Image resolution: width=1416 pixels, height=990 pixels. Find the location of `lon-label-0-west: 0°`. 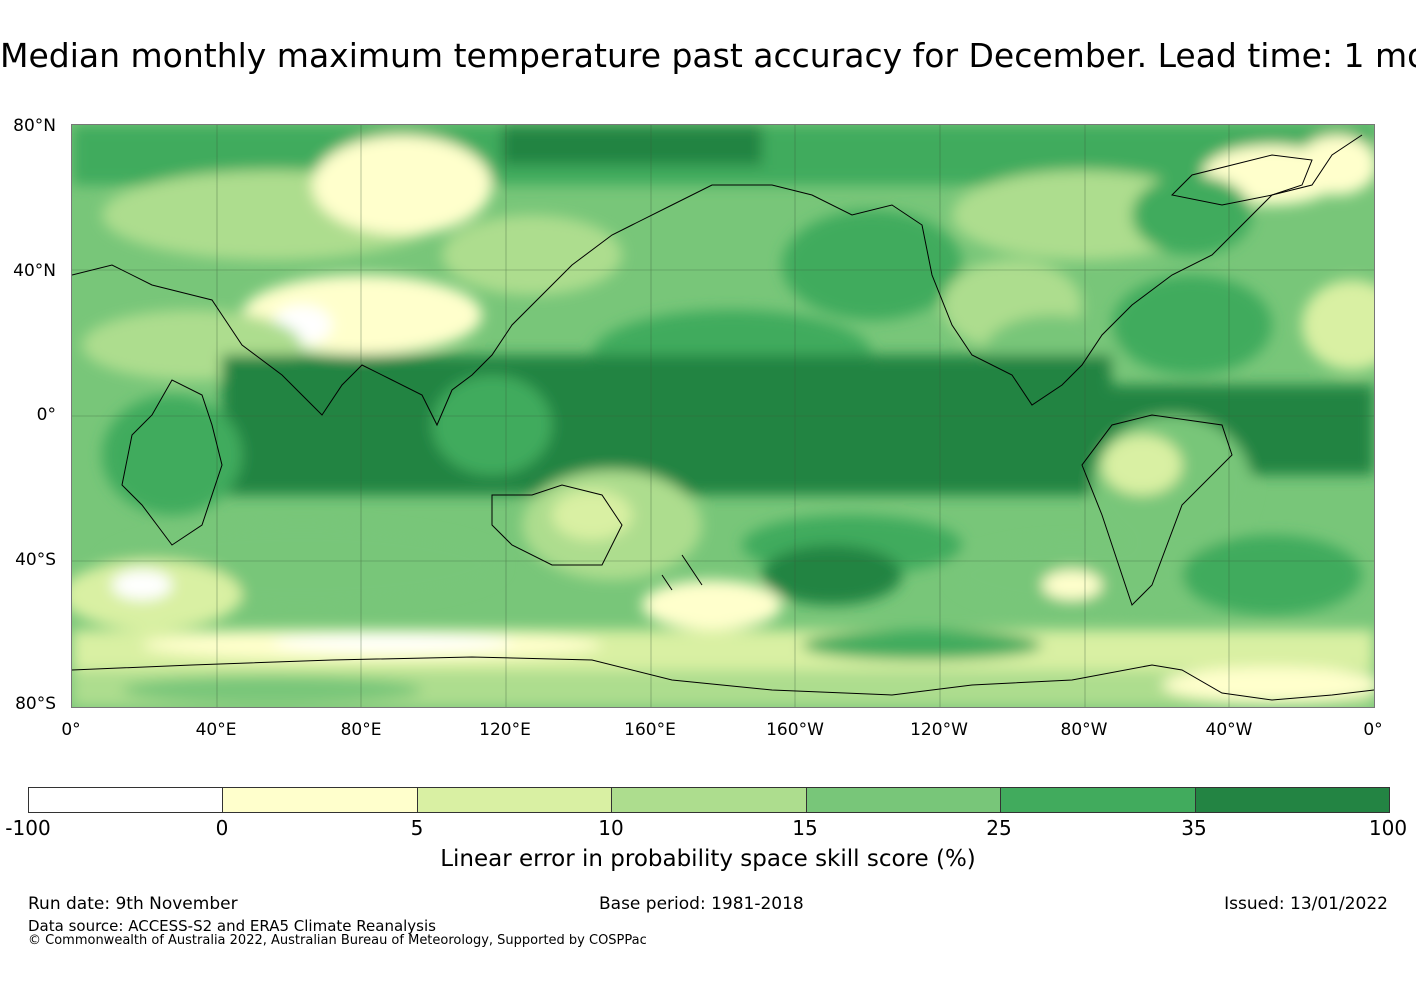

lon-label-0-west: 0° is located at coordinates (71, 730).